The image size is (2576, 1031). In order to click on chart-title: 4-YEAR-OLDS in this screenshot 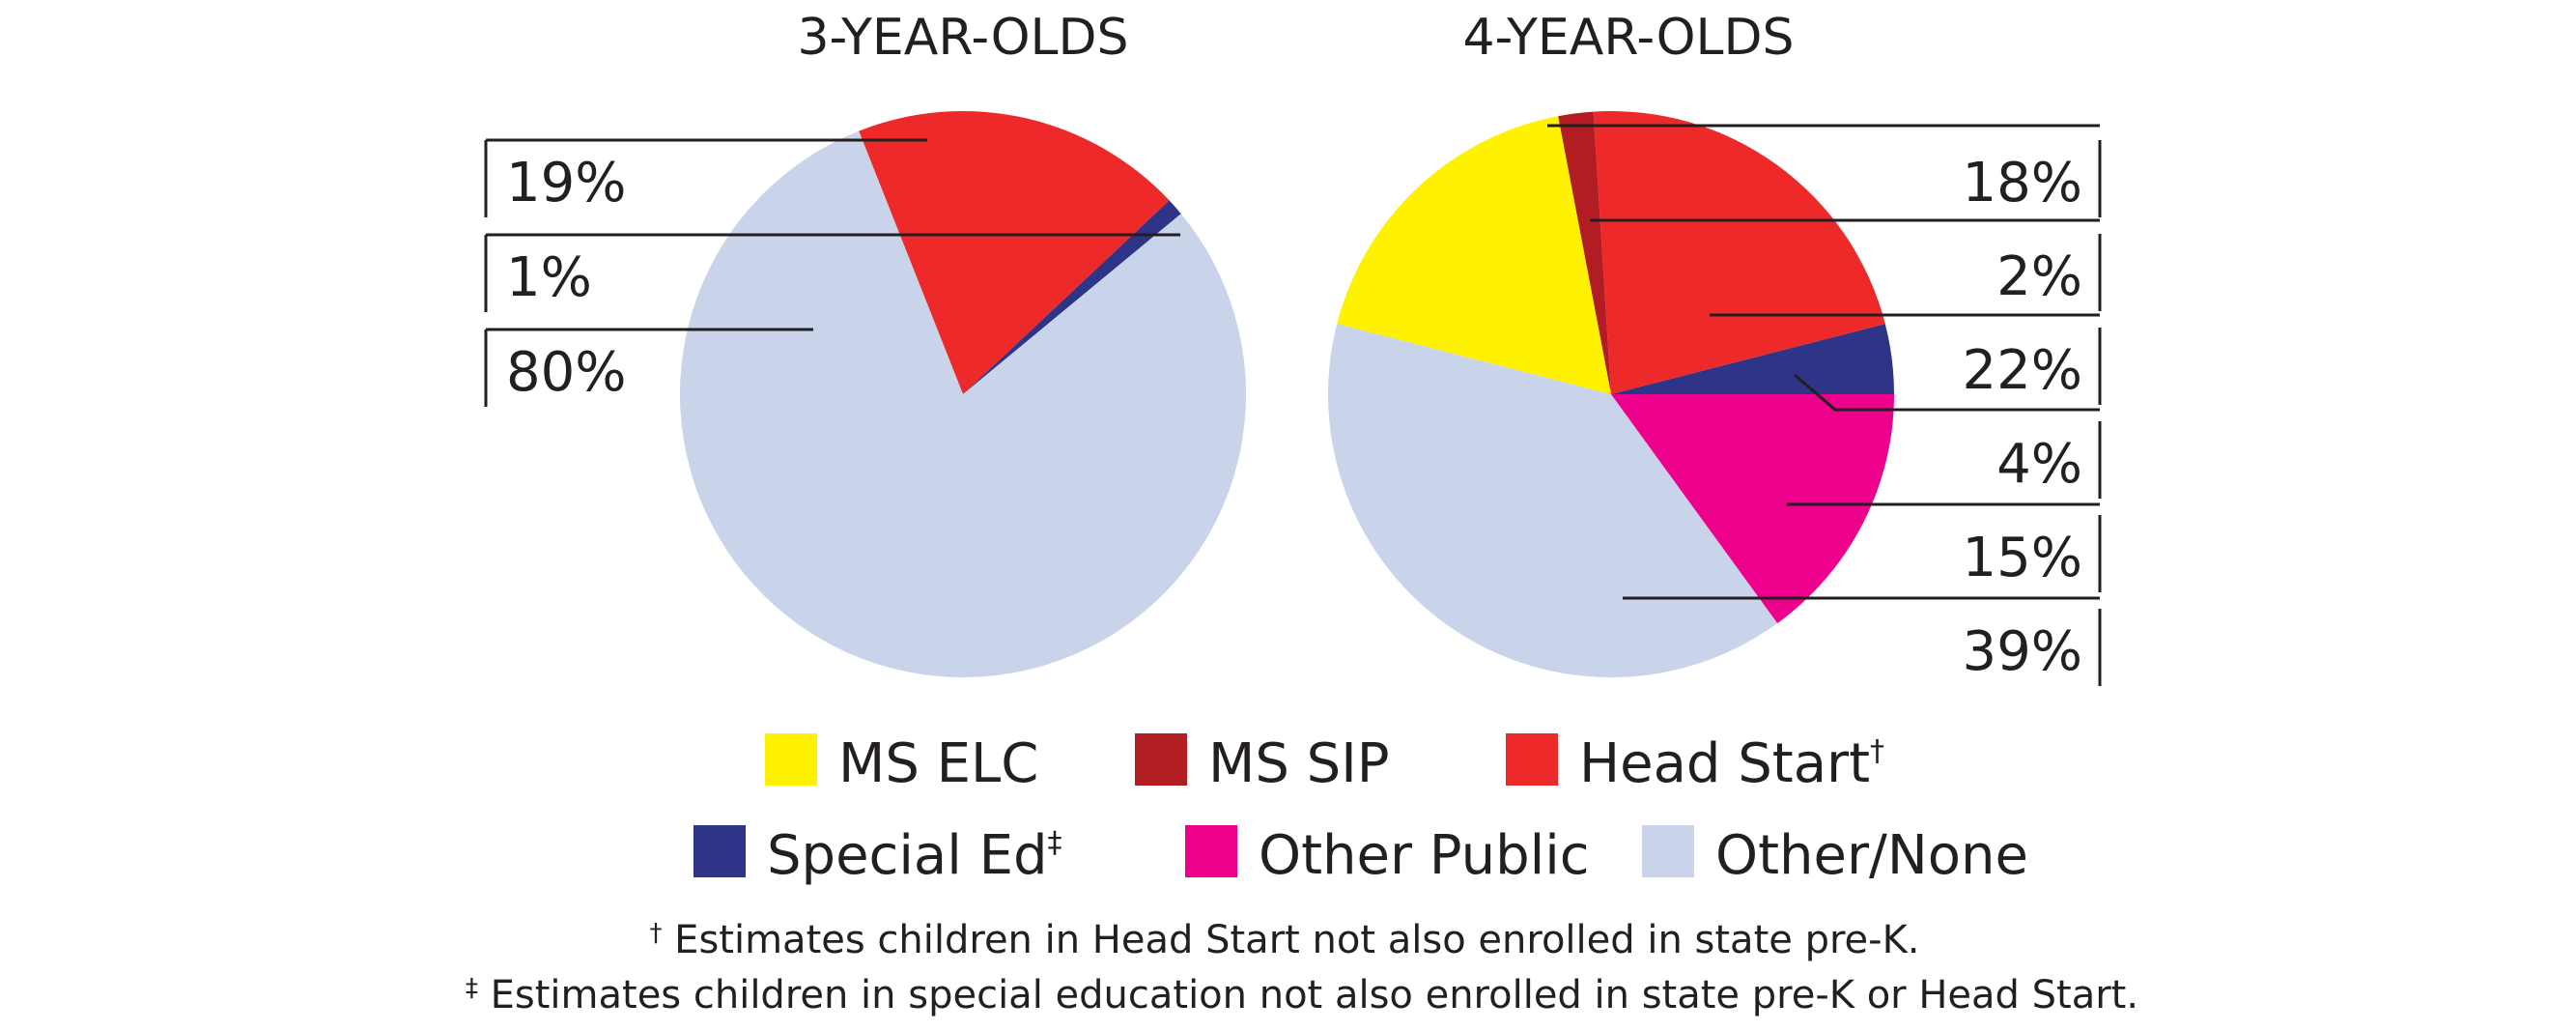, I will do `click(1628, 38)`.